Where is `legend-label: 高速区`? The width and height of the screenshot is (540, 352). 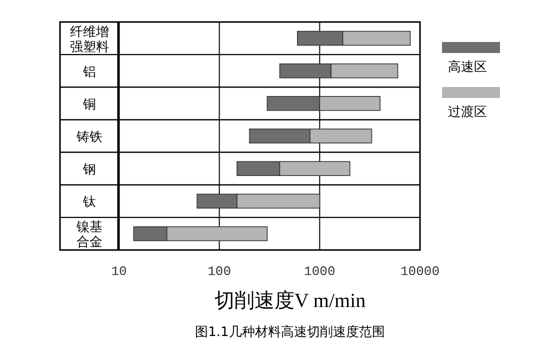
legend-label: 高速区 is located at coordinates (467, 67).